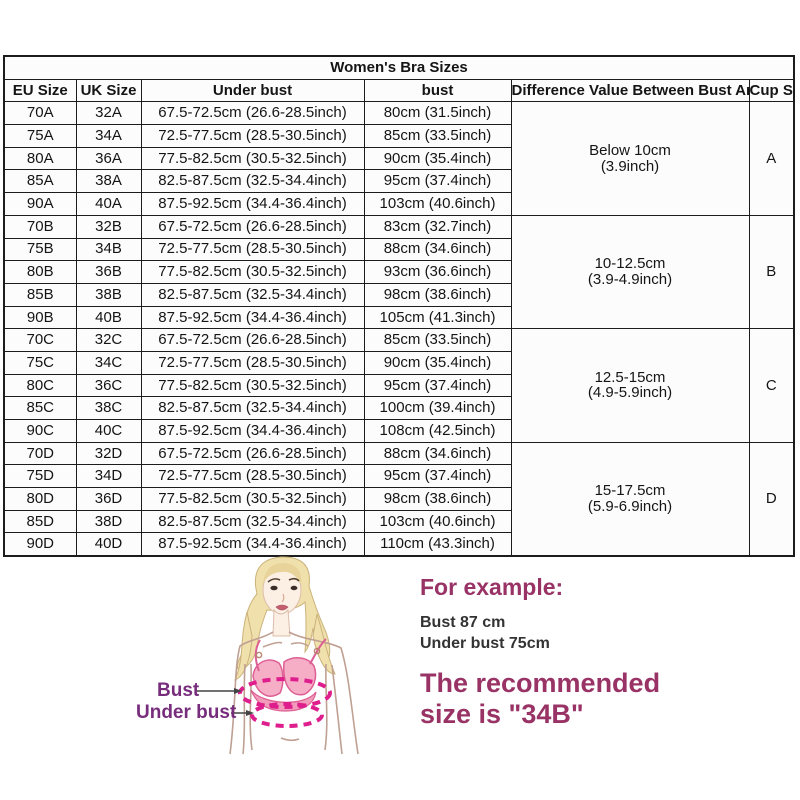  I want to click on size-cell: 70D, so click(40, 453).